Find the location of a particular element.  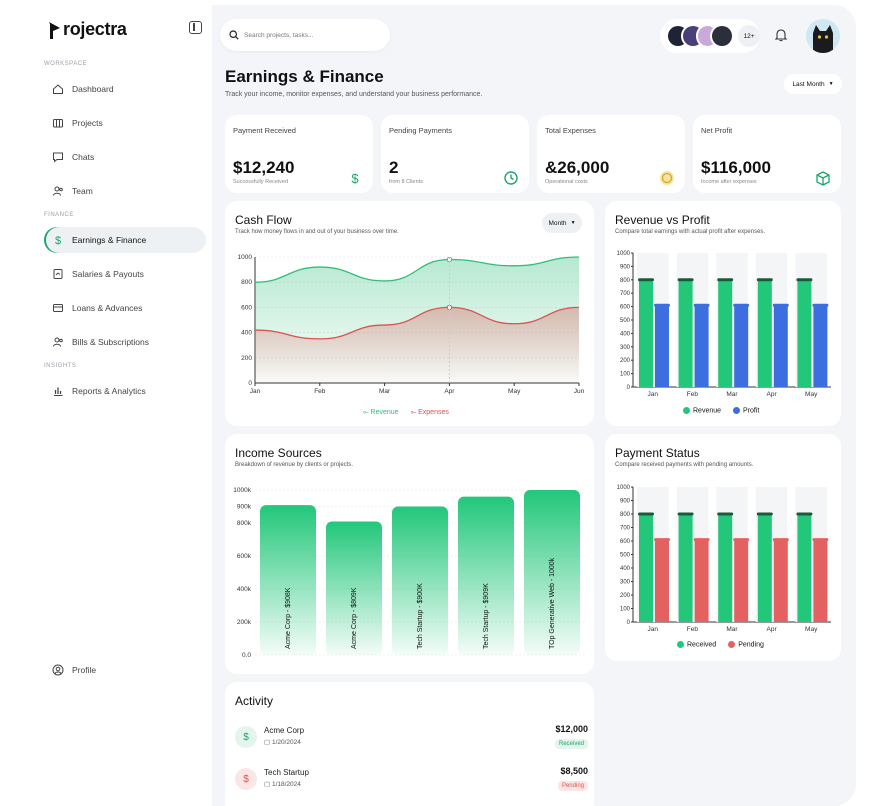

sidebar-item-label: Profile is located at coordinates (84, 670).